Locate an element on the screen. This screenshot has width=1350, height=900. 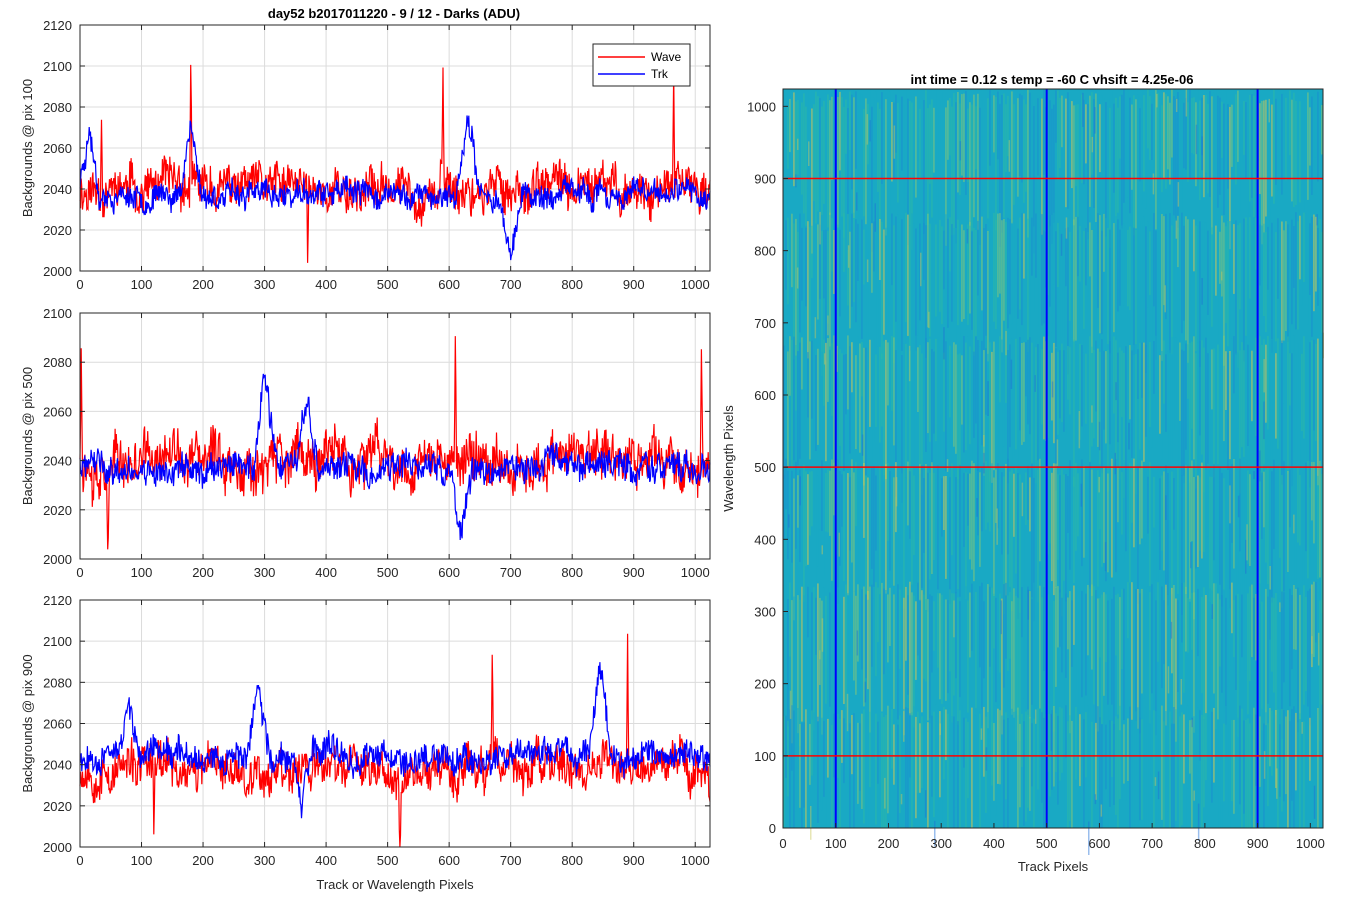
y-tick-label: 2100 is located at coordinates (57, 641).